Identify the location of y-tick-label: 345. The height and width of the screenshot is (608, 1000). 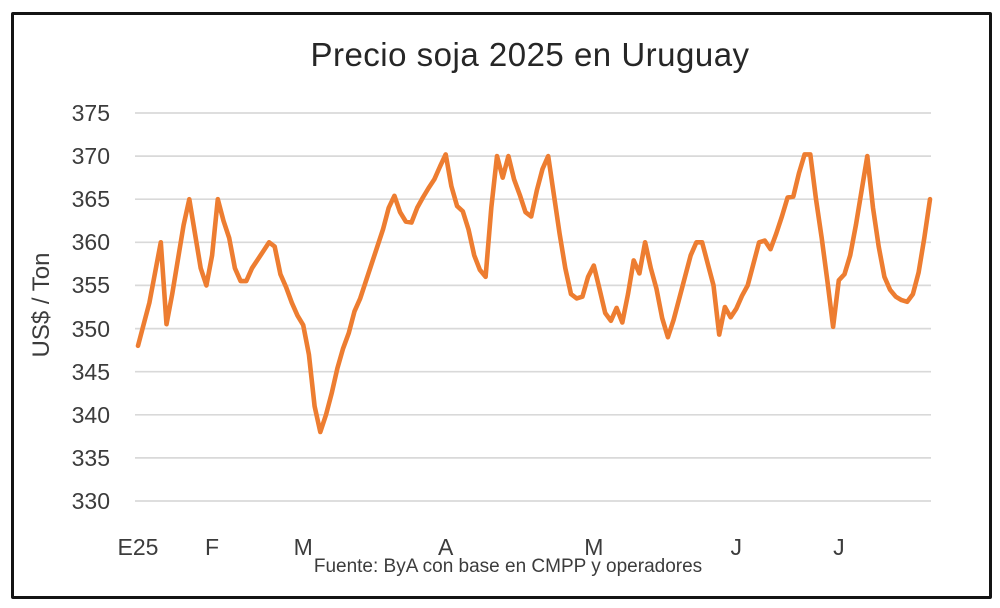
(90, 371).